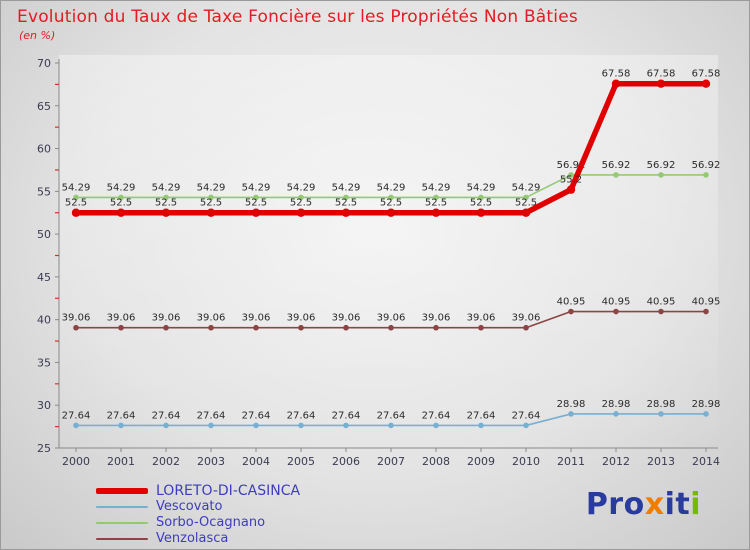  Describe the element at coordinates (654, 504) in the screenshot. I see `logo-segment-1: x` at that location.